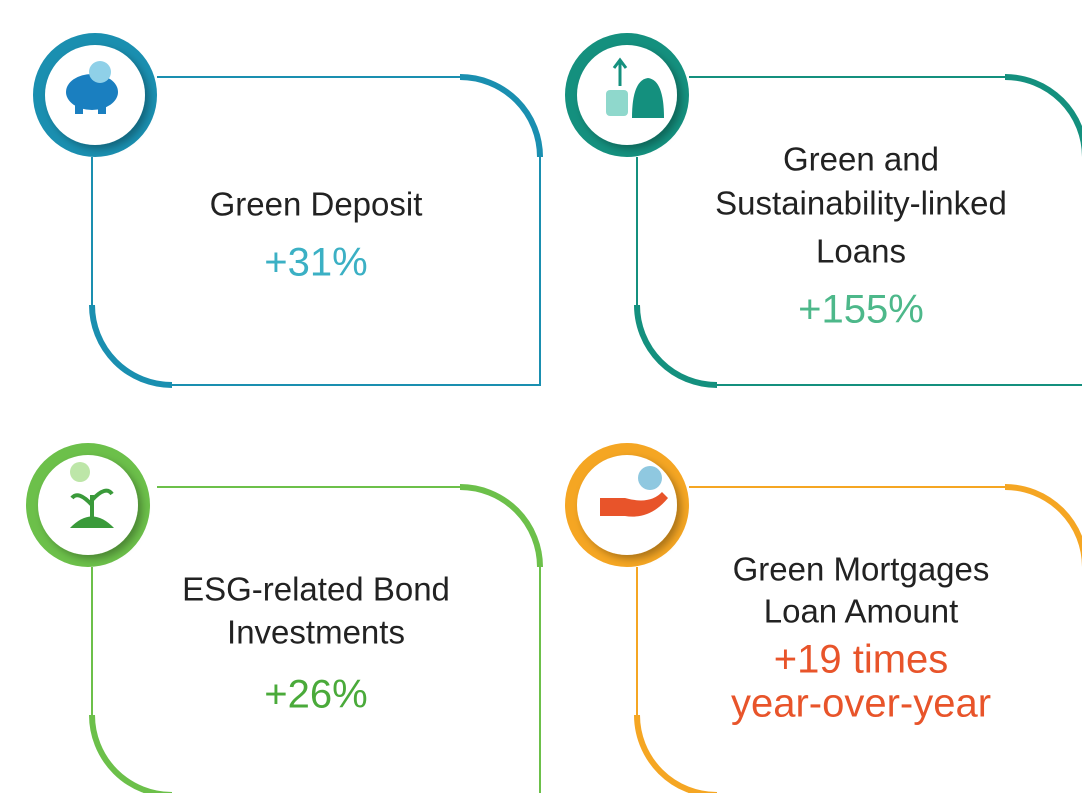 This screenshot has width=1082, height=793. I want to click on card-title: Green Mortgages, so click(861, 569).